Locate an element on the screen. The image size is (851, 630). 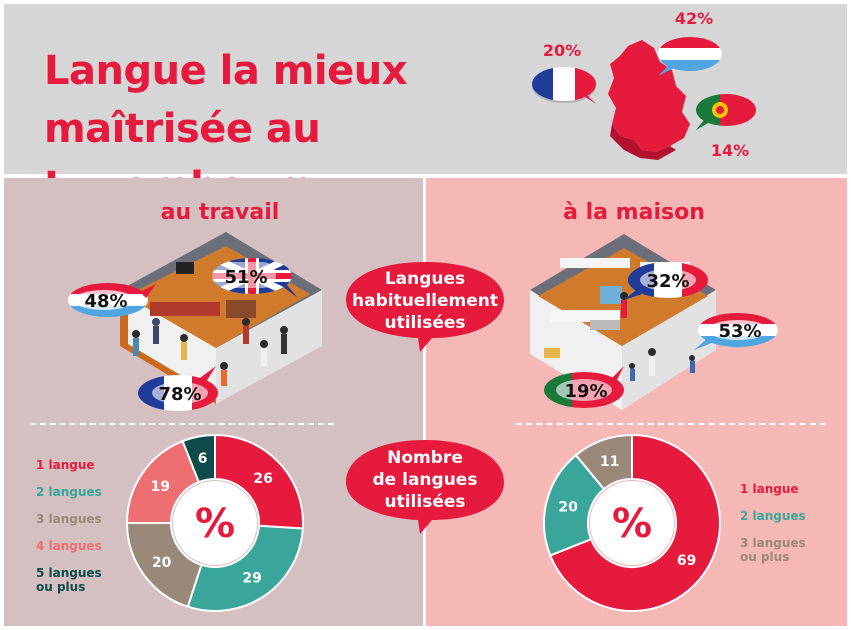
header-stat-luxembourgish: 42% is located at coordinates (694, 18).